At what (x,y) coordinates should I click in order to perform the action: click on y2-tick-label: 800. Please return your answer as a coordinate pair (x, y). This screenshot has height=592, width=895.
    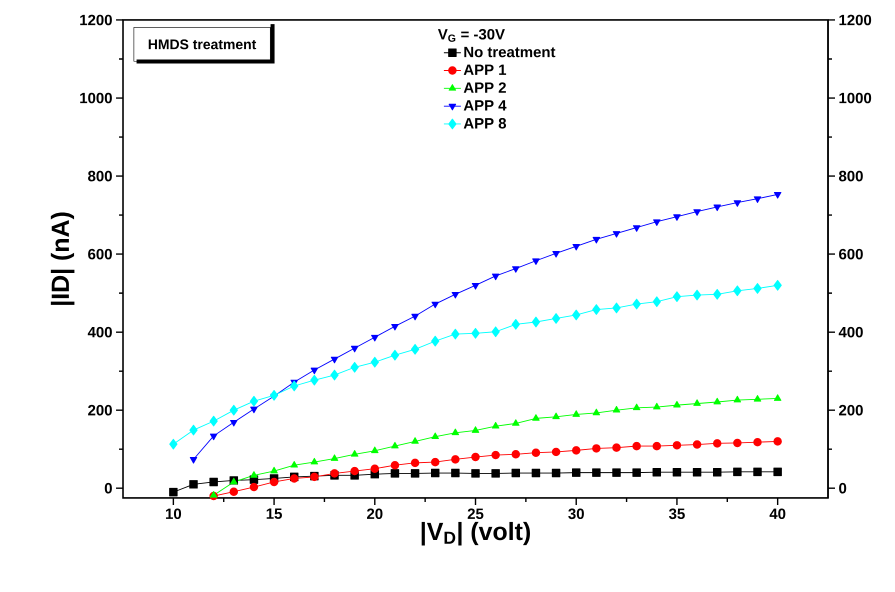
    Looking at the image, I should click on (850, 176).